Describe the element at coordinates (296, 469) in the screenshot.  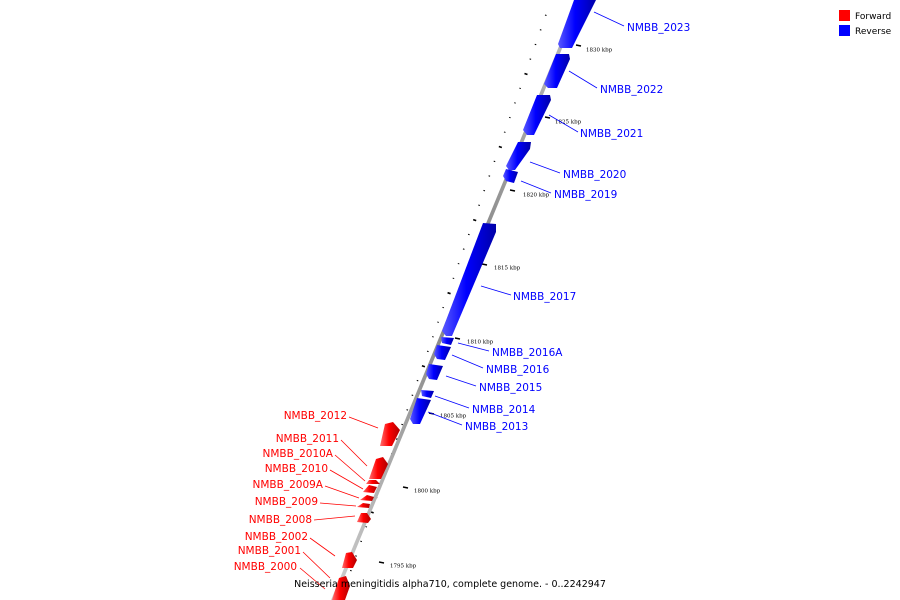
I see `gene-label-nmbb-2010: NMBB_2010` at that location.